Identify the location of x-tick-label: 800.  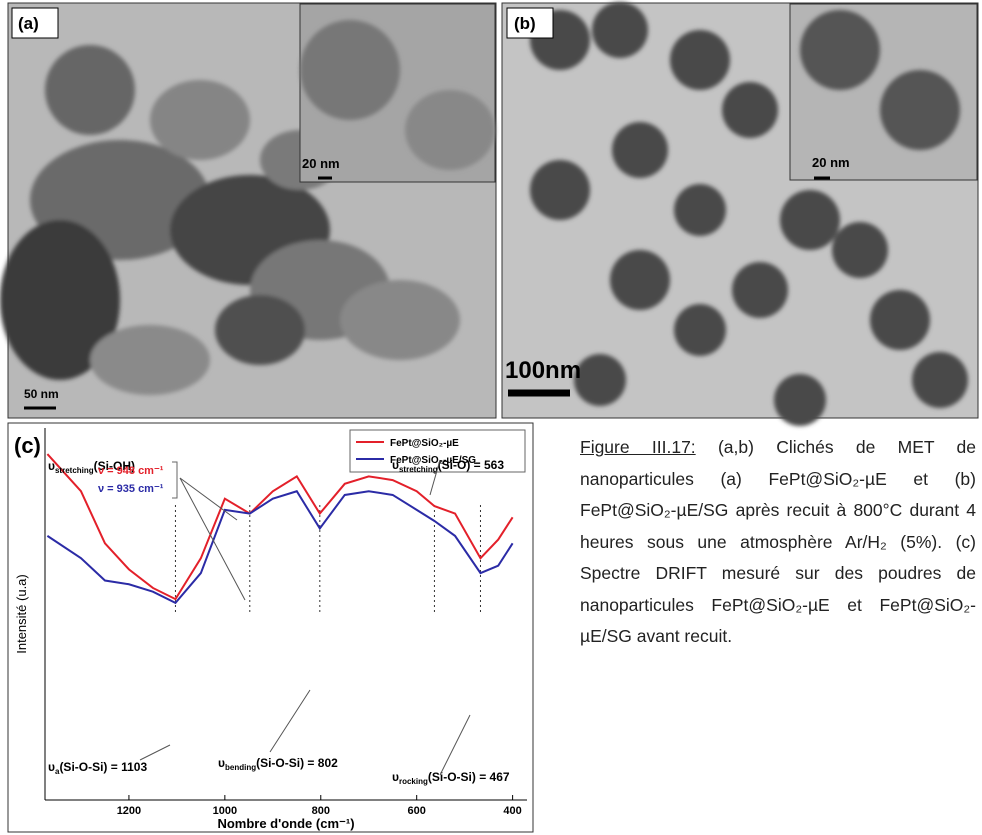
(321, 811).